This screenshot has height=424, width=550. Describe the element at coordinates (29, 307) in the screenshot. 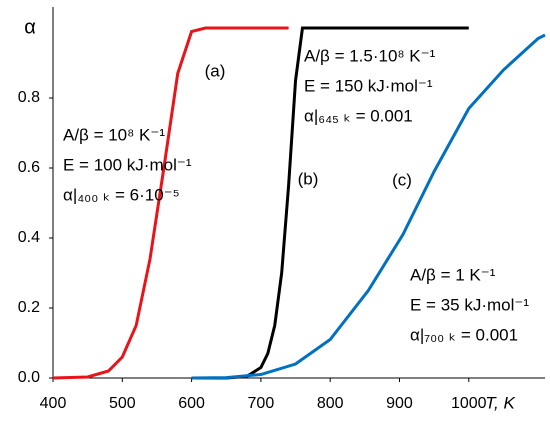

I see `y-tick-label: 0.2` at that location.